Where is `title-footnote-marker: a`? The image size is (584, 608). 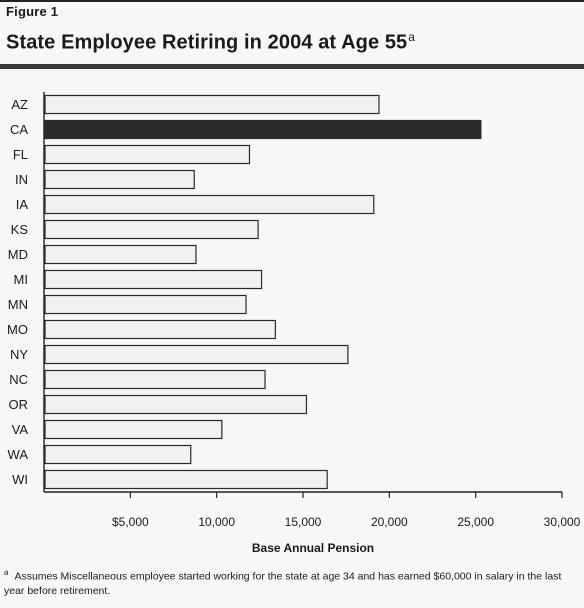
title-footnote-marker: a is located at coordinates (412, 37).